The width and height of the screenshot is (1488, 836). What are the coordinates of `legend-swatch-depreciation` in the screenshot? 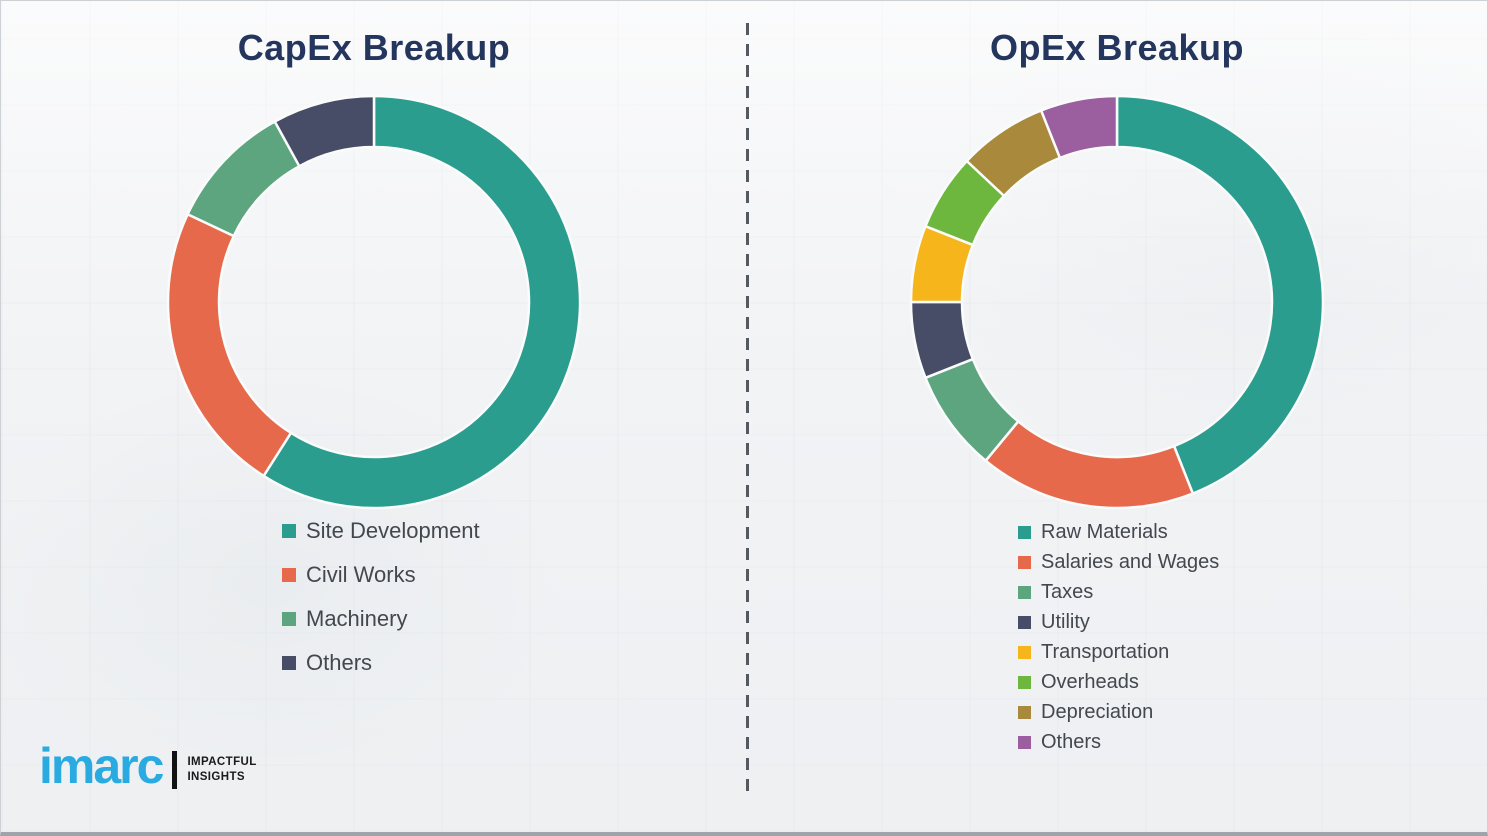 It's located at (1024, 712).